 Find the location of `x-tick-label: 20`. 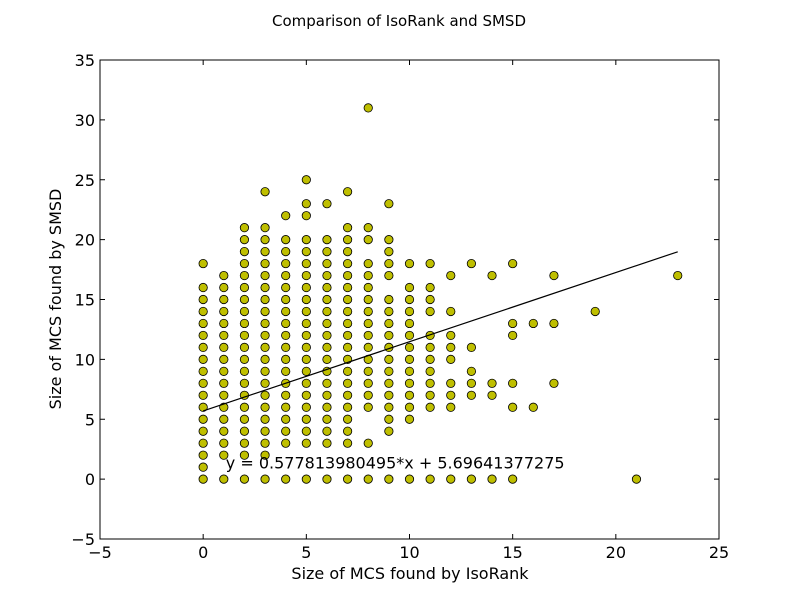

x-tick-label: 20 is located at coordinates (616, 552).